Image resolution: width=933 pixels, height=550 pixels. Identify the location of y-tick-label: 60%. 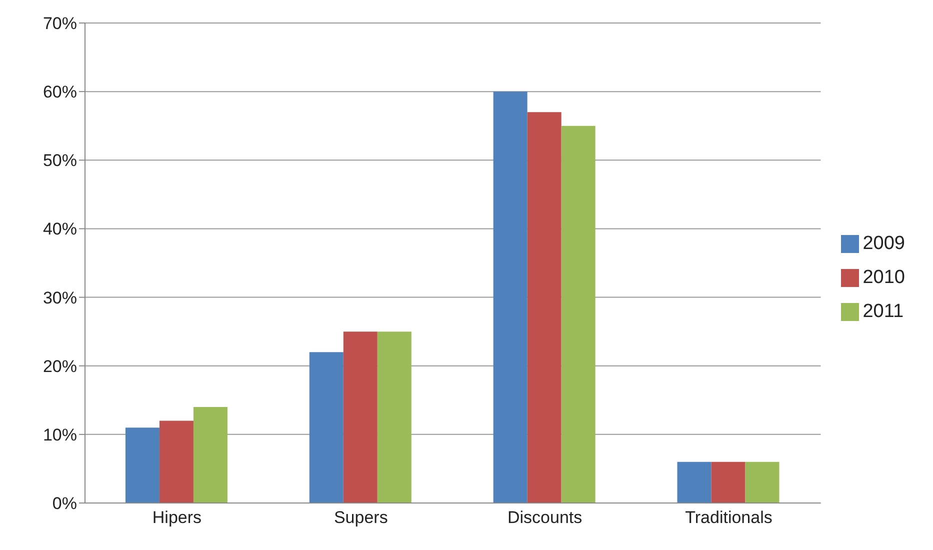
(59, 92).